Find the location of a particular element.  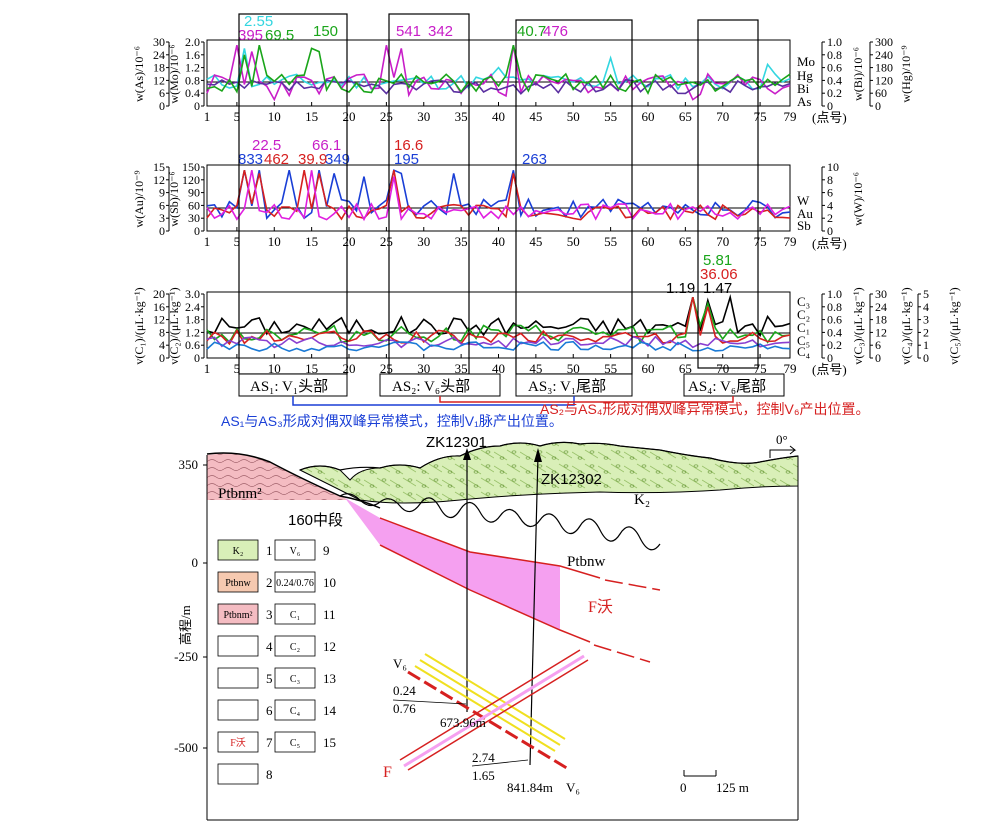

y-tick-label: 5 is located at coordinates (926, 294).